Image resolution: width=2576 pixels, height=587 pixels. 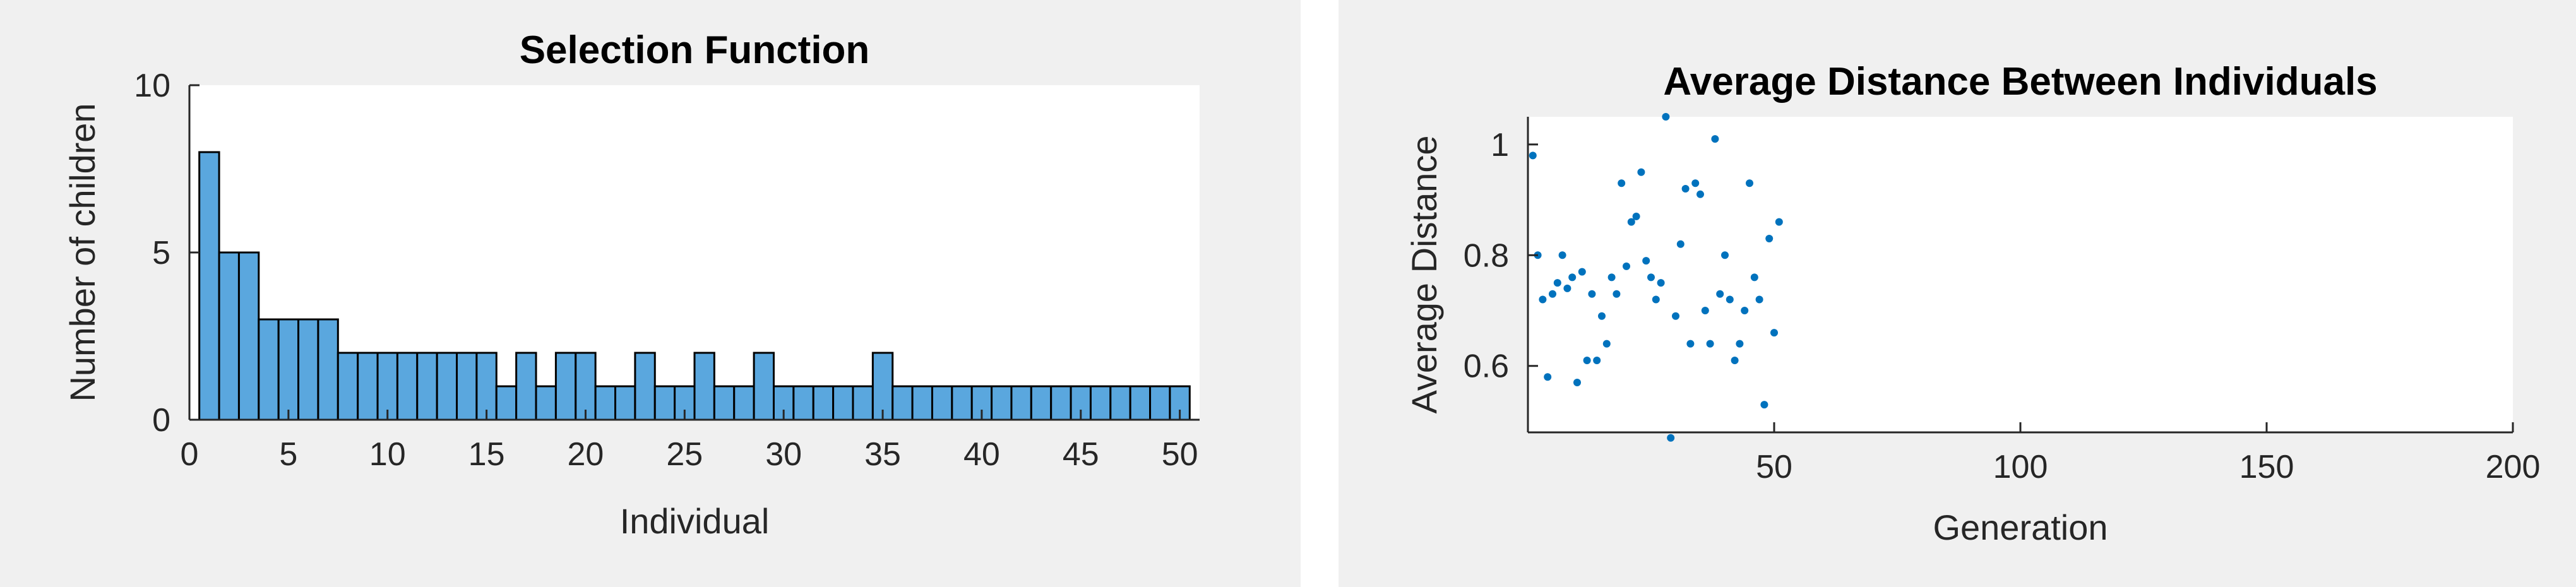 I want to click on y-tick-label: 10, so click(x=152, y=86).